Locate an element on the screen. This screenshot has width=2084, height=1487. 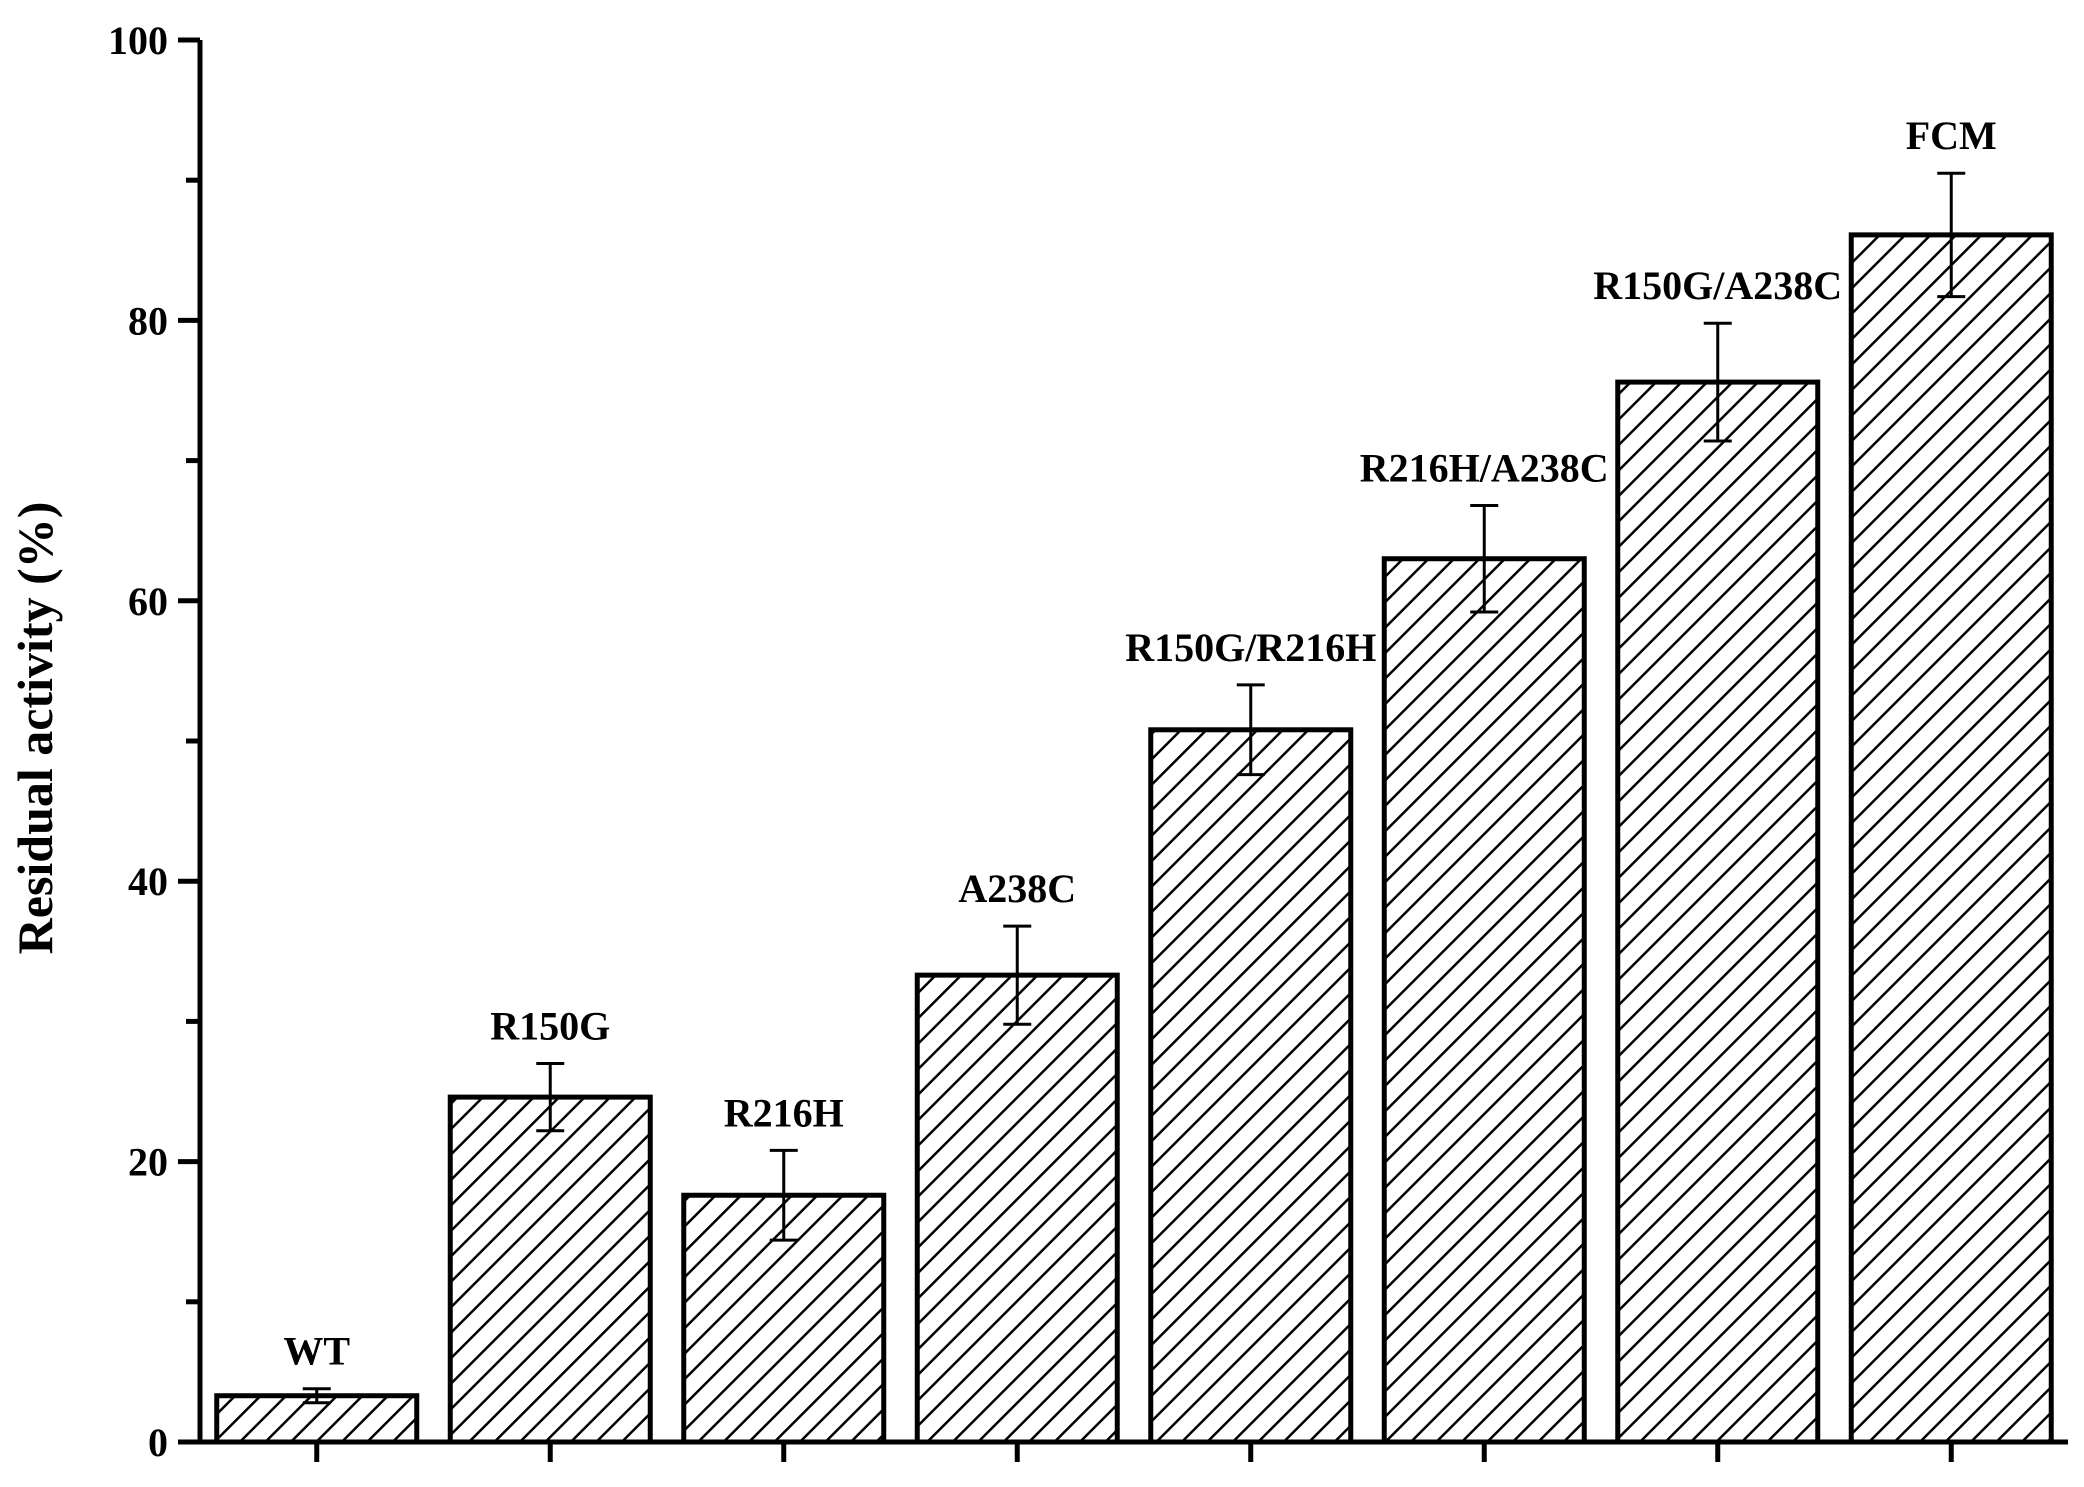
y-axis-title: Residual activity (%) is located at coordinates (35, 728).